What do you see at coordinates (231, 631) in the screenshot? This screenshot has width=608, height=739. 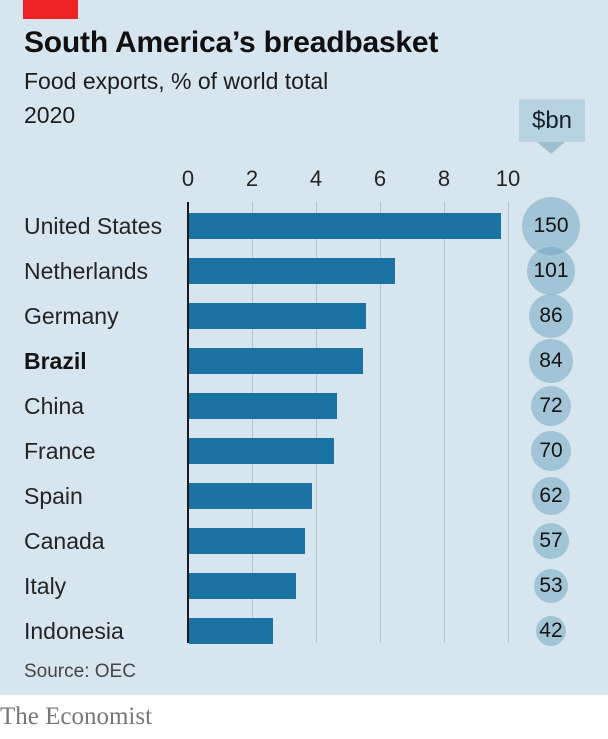 I see `bar-indonesia` at bounding box center [231, 631].